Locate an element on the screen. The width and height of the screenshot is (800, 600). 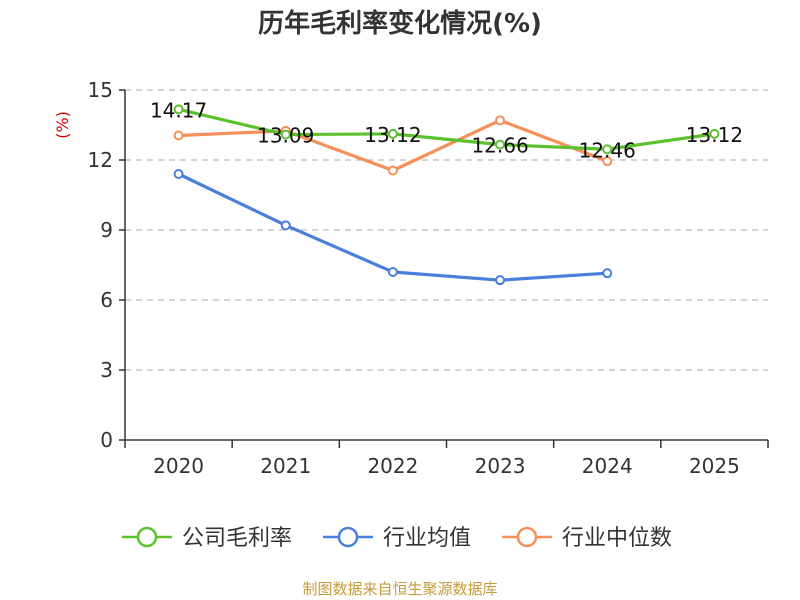
y-tick-label: 6 is located at coordinates (106, 300).